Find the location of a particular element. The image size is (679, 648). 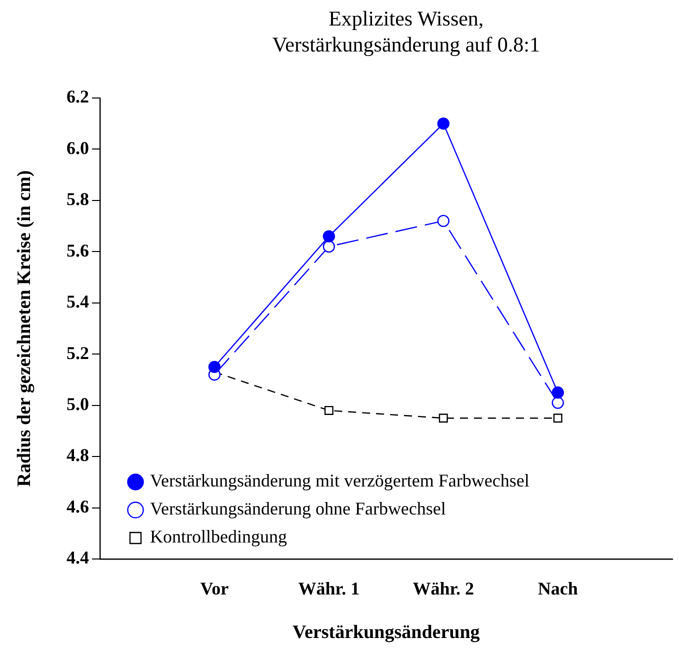

y-tick-label: 5.0 is located at coordinates (77, 404).